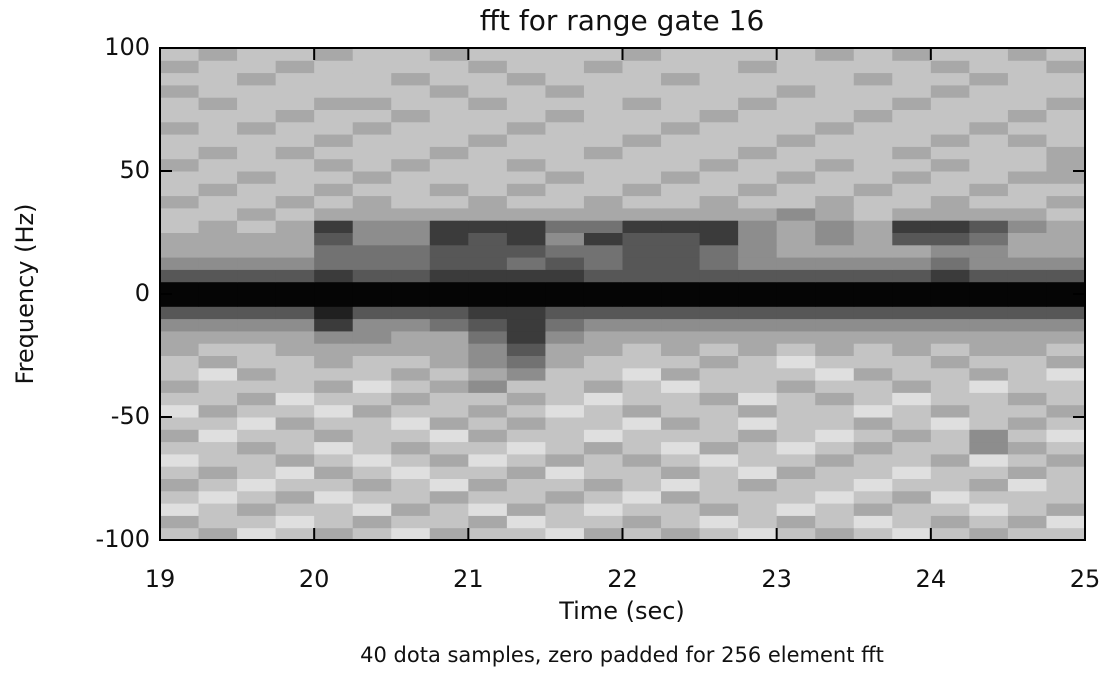 The image size is (1105, 673). What do you see at coordinates (130, 416) in the screenshot?
I see `y-tick-label: -50` at bounding box center [130, 416].